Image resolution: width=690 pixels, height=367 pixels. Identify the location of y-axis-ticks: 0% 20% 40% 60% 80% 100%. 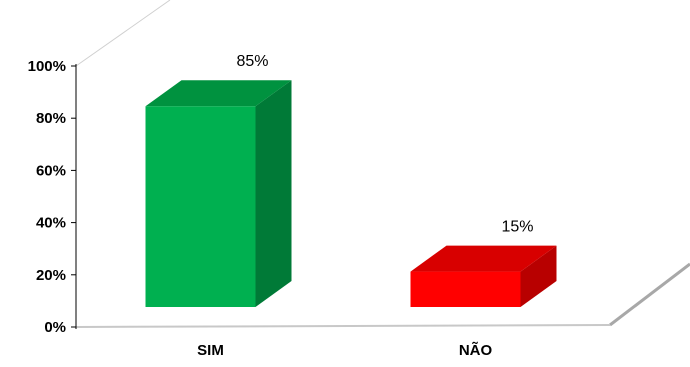
(52, 197).